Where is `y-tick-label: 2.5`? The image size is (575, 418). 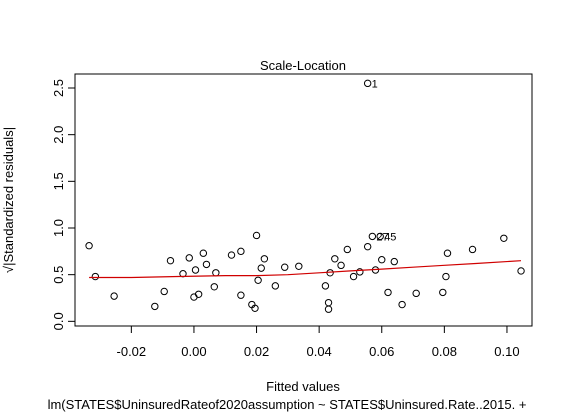
y-tick-label: 2.5 is located at coordinates (58, 88).